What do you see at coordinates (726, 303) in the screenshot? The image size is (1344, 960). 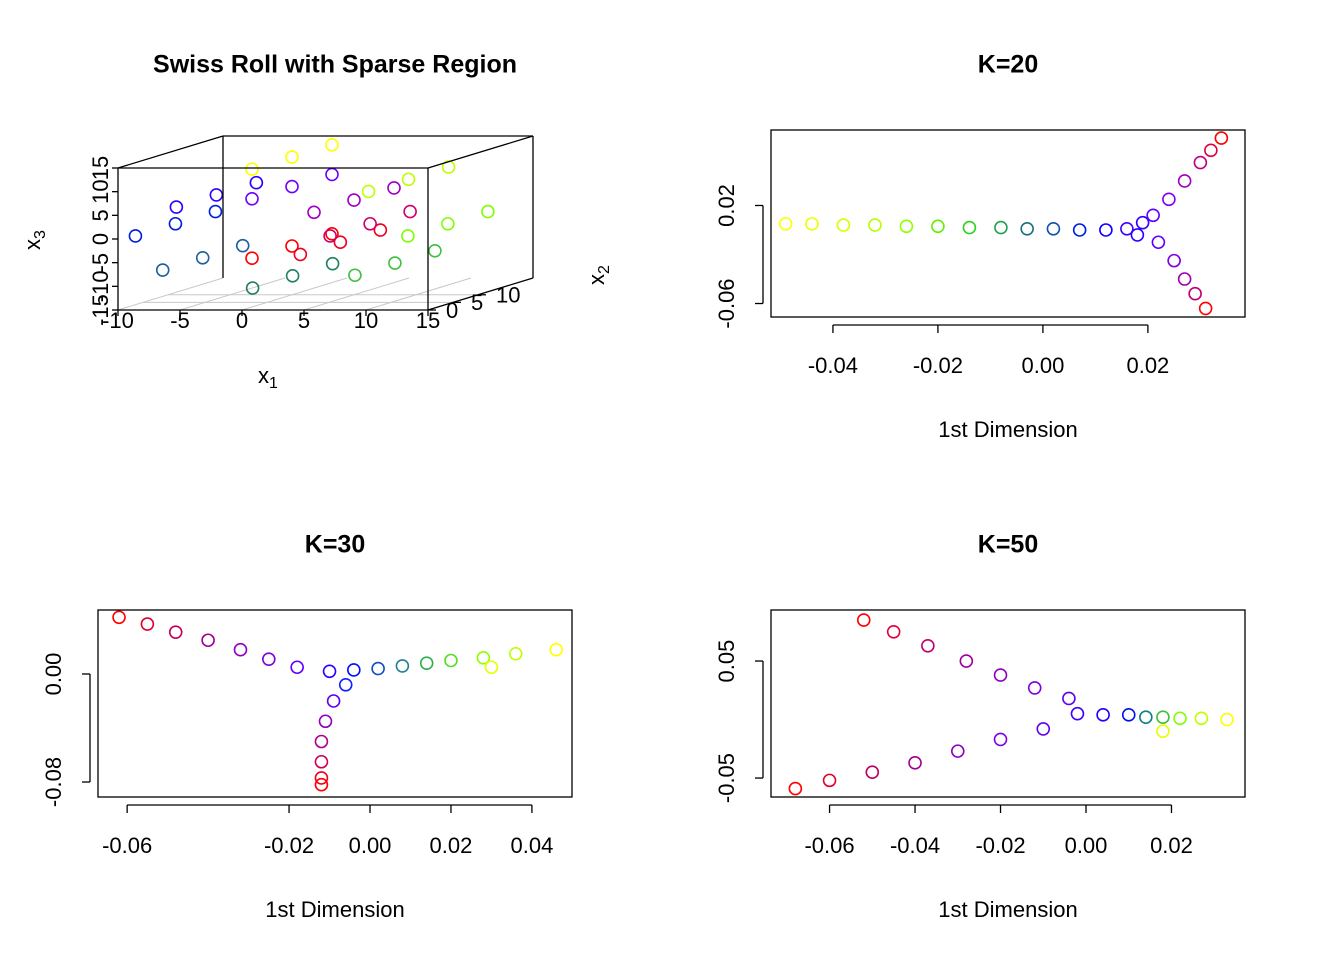 I see `y-tick-label: -0.06` at bounding box center [726, 303].